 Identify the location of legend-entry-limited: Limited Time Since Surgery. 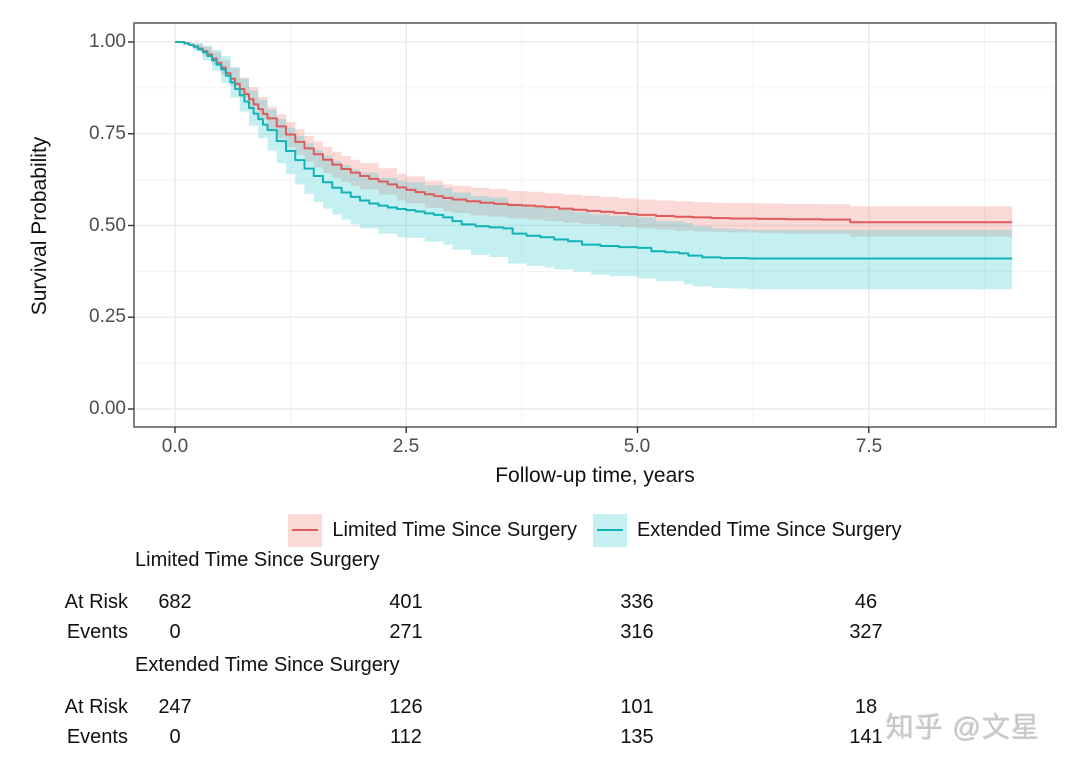
(432, 530).